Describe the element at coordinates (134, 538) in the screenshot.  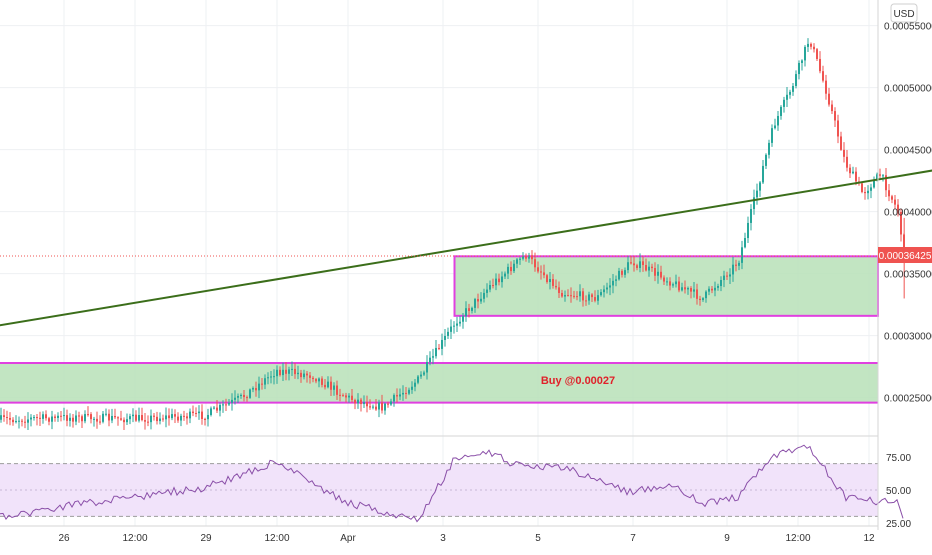
I see `time-tick-label: 12:00` at that location.